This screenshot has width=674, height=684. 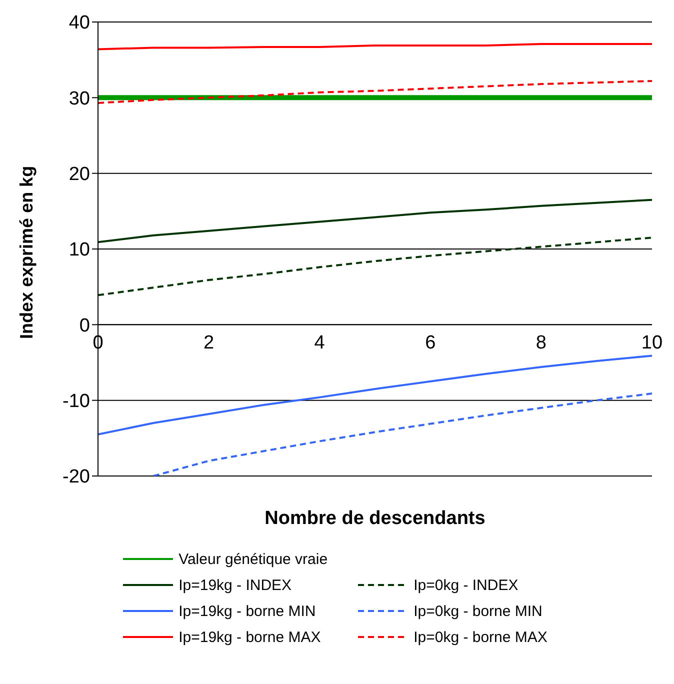 What do you see at coordinates (320, 343) in the screenshot?
I see `x-tick-label: 4` at bounding box center [320, 343].